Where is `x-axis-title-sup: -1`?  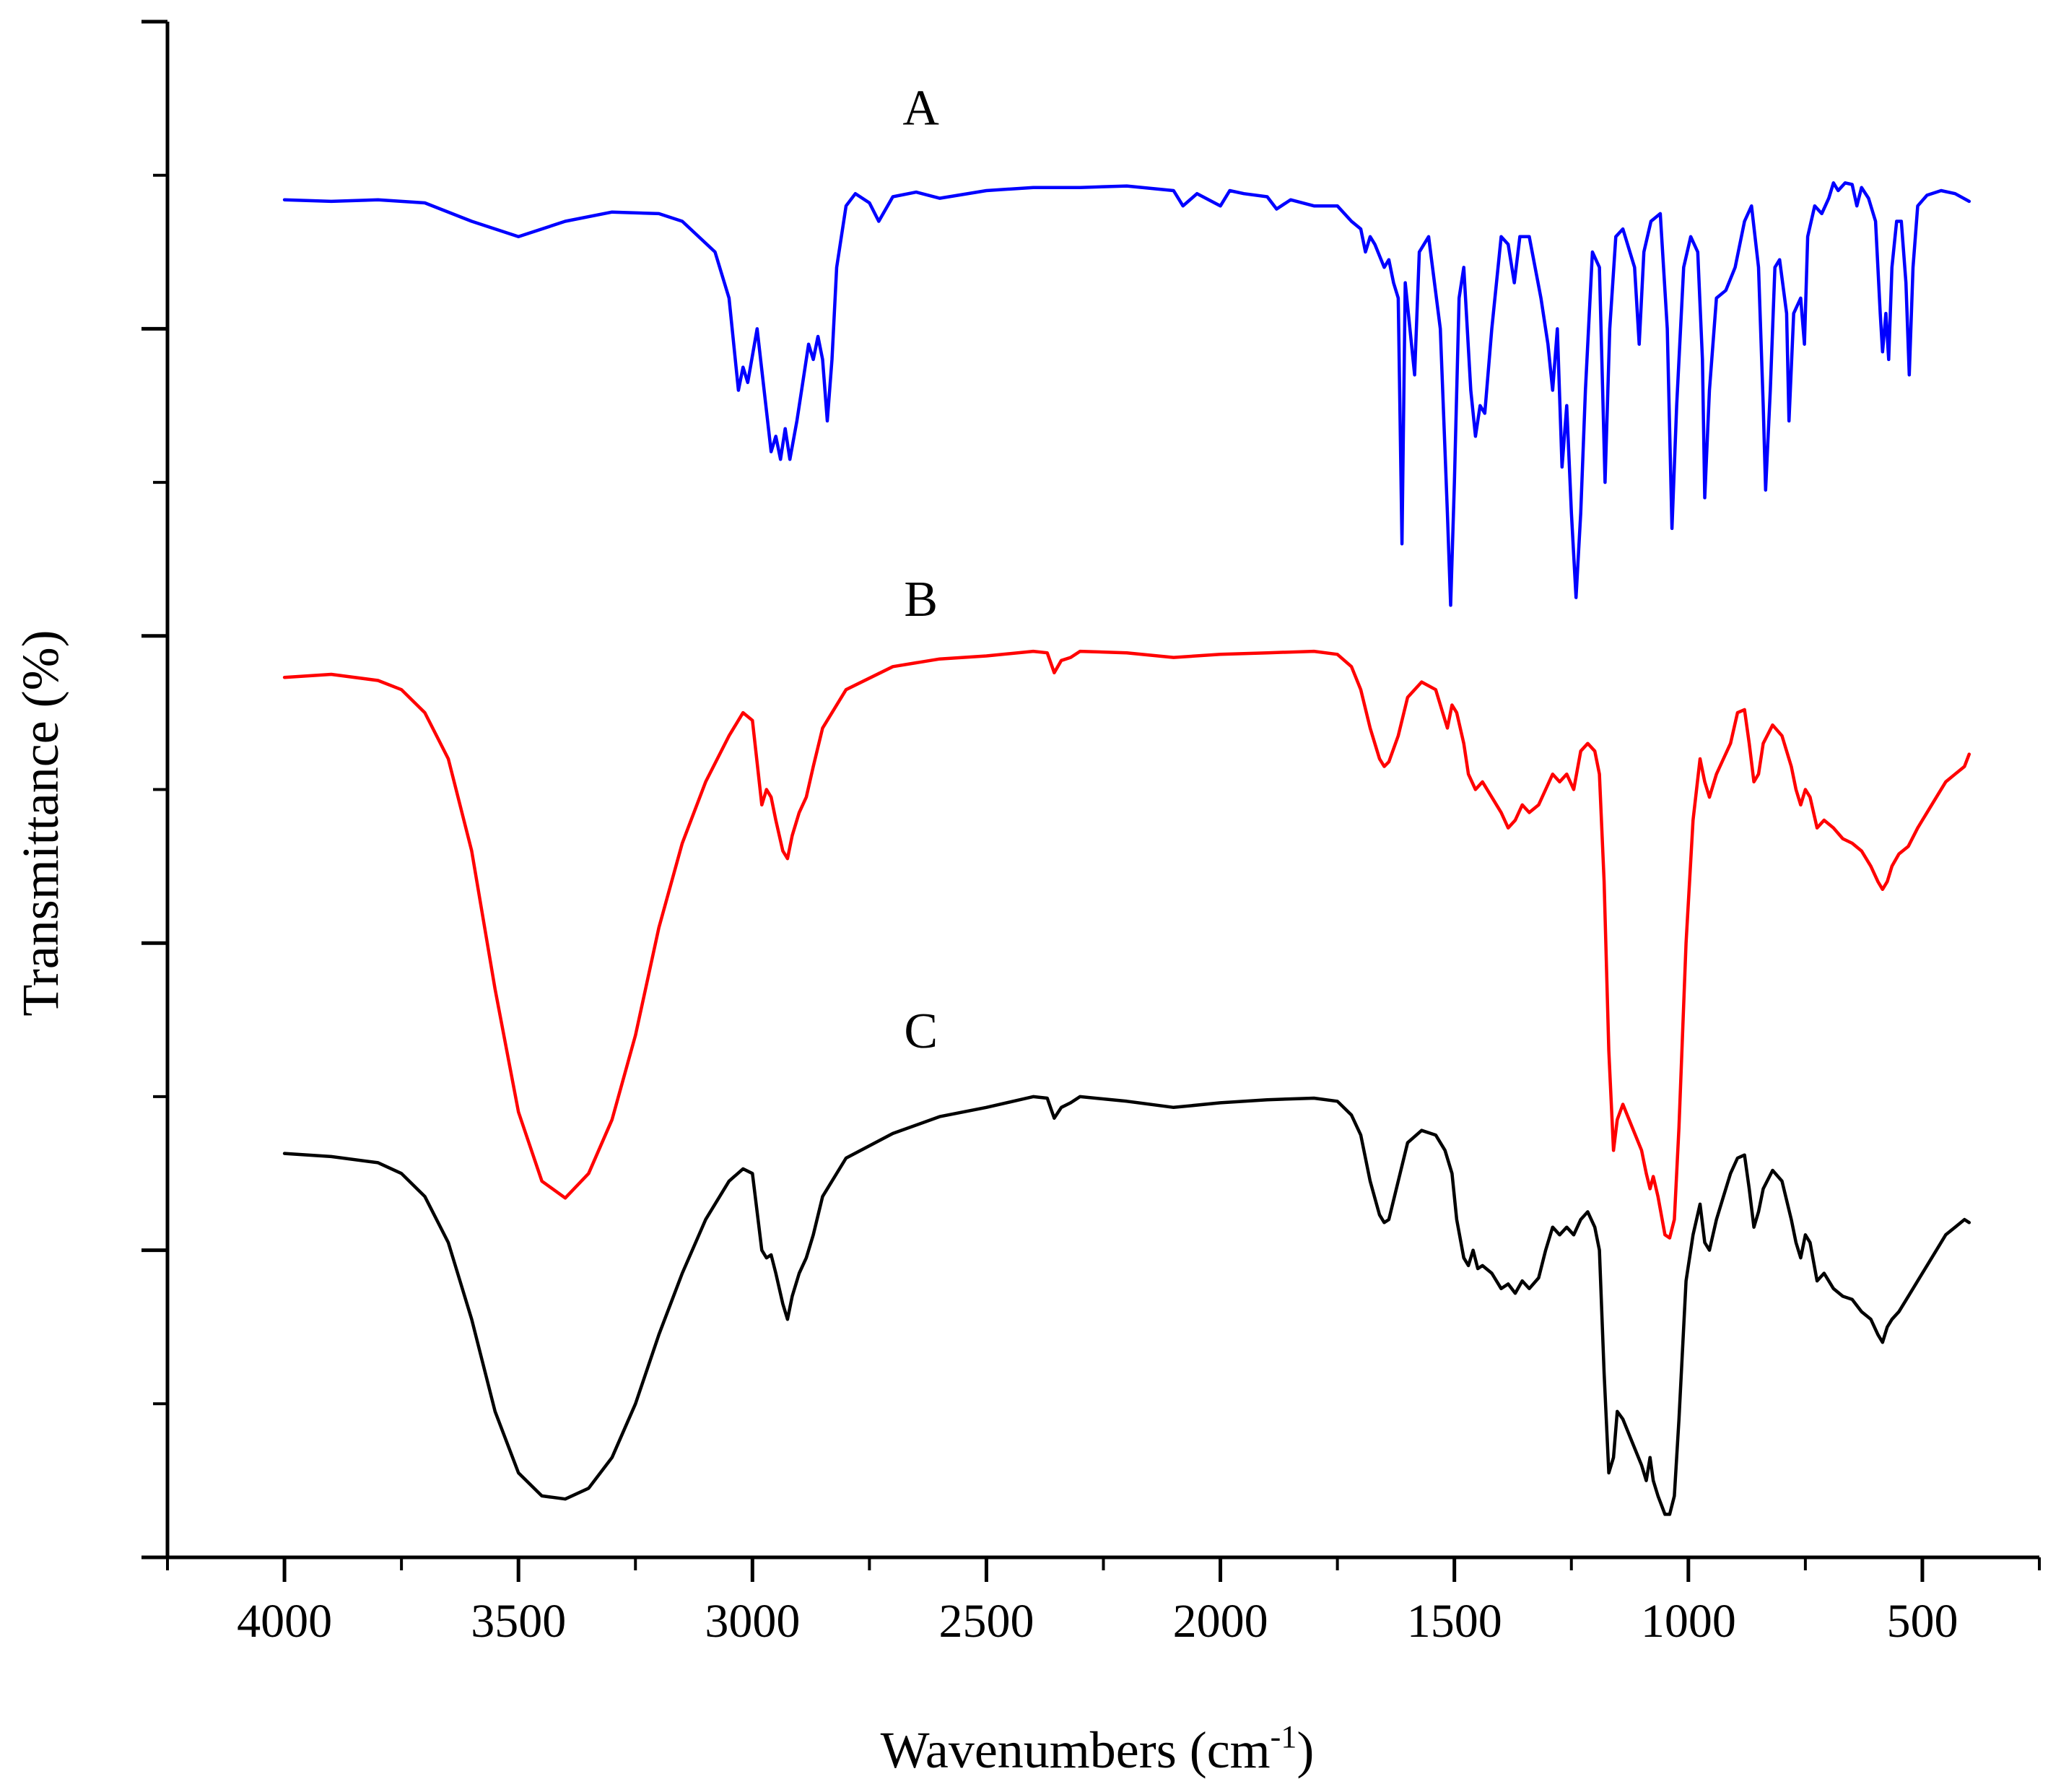
x-axis-title-sup: -1 is located at coordinates (1284, 1736).